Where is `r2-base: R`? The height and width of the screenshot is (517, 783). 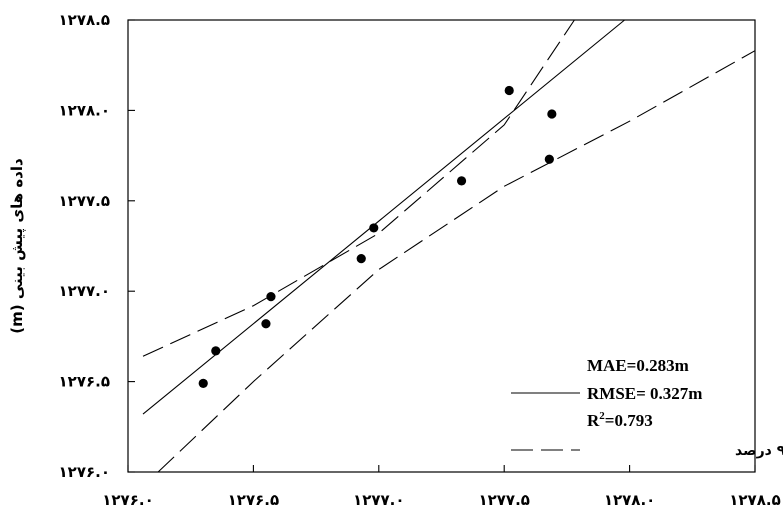
r2-base: R is located at coordinates (593, 420).